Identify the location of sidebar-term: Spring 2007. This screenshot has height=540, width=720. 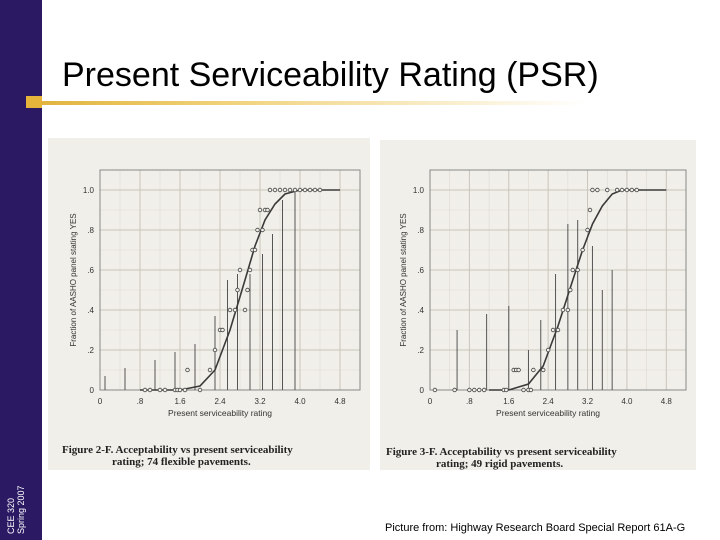
(21, 509).